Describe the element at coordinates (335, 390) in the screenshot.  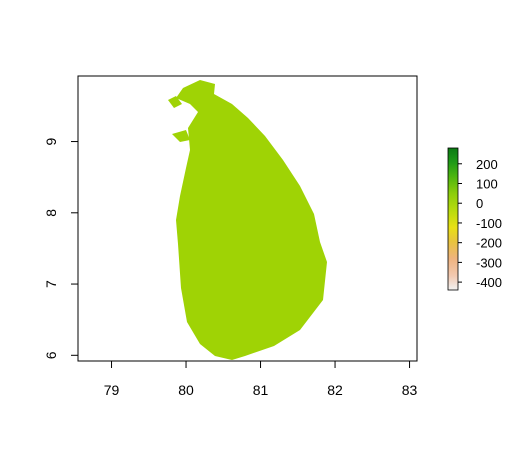
I see `x-tick-label: 82` at that location.